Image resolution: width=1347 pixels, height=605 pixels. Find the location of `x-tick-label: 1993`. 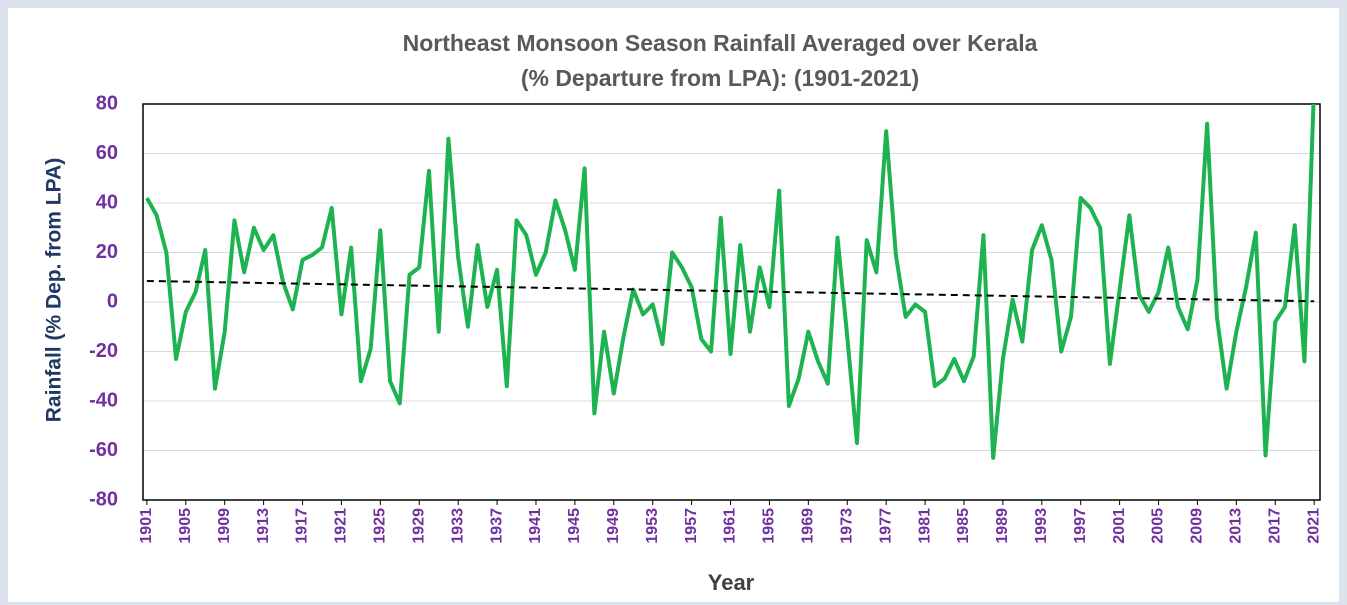

x-tick-label: 1993 is located at coordinates (1041, 526).